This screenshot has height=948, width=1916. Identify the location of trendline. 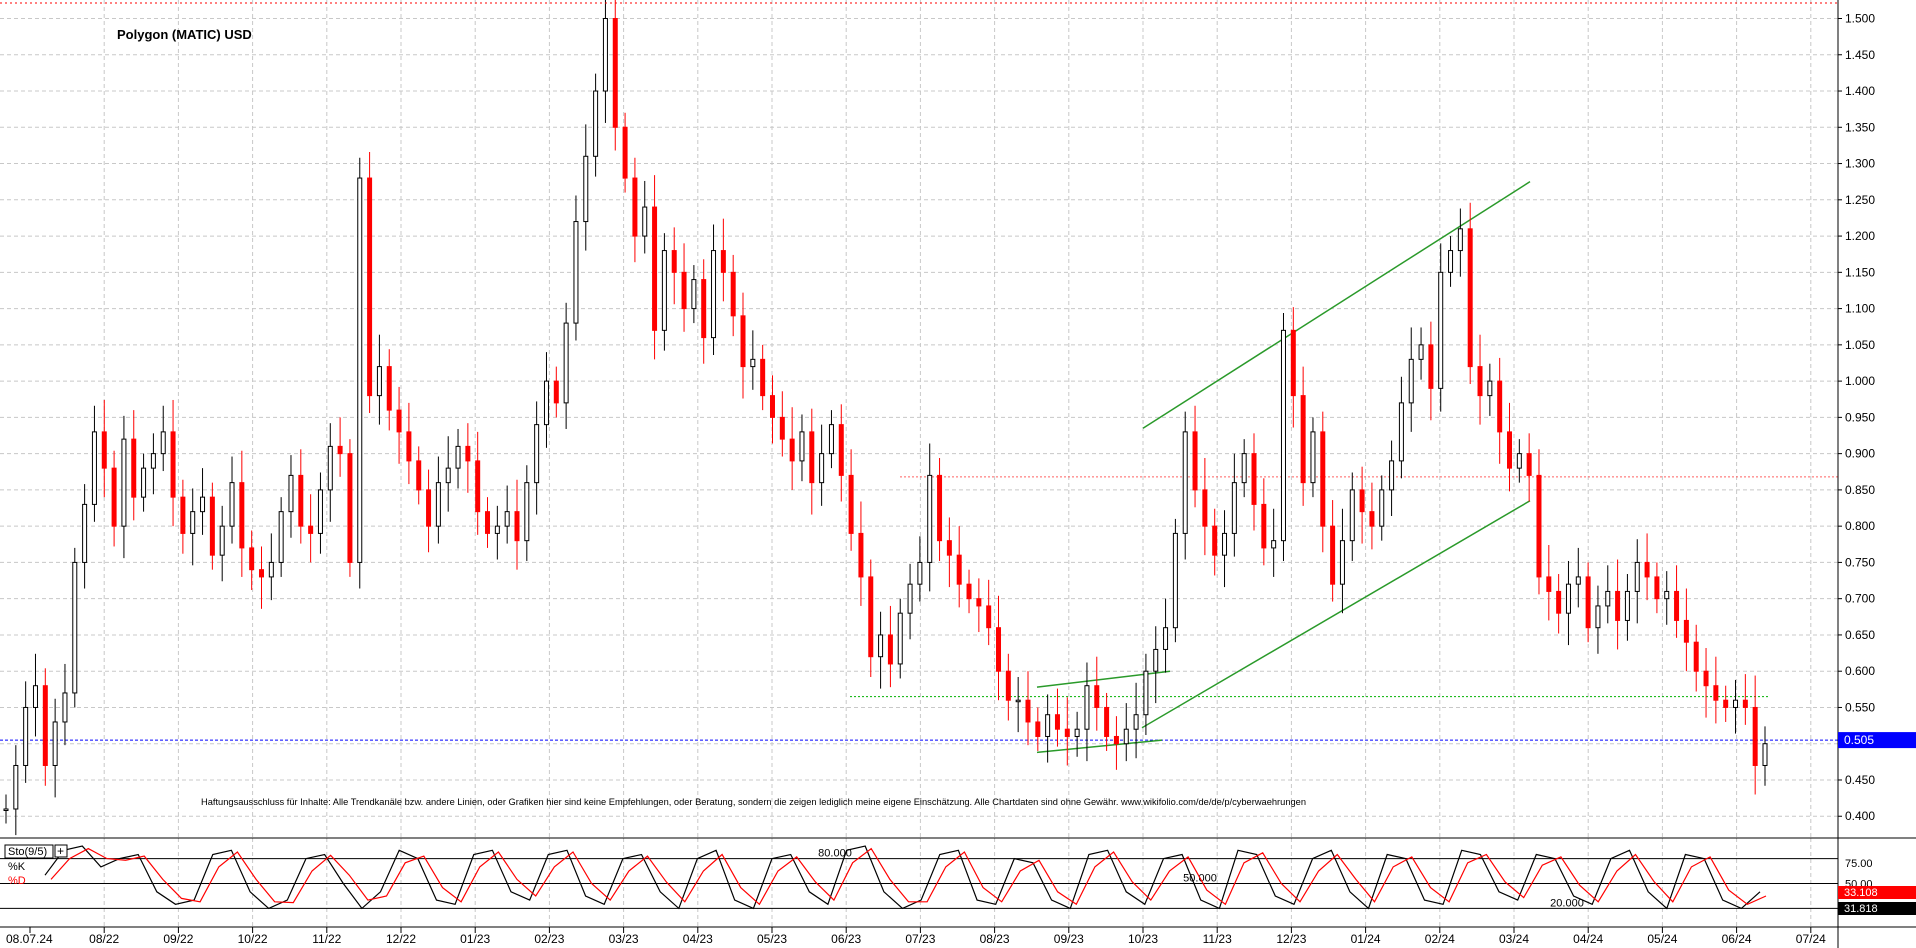
(1336, 614).